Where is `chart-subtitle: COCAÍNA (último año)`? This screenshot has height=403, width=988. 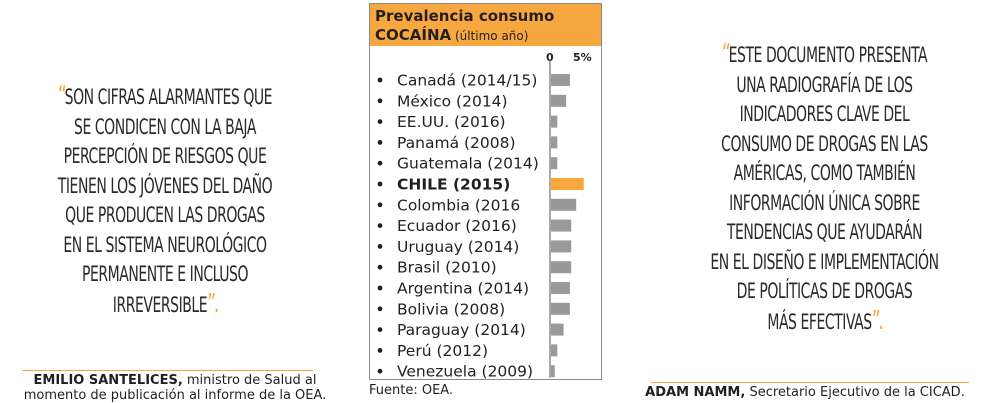
chart-subtitle: COCAÍNA (último año) is located at coordinates (451, 35).